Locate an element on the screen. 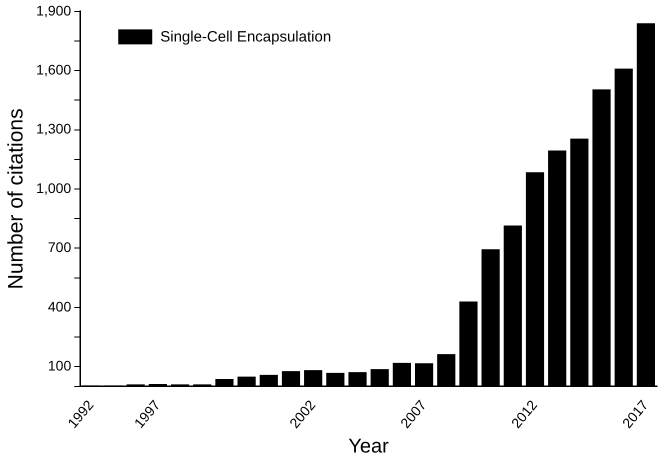  x-axis-title: Year is located at coordinates (369, 447).